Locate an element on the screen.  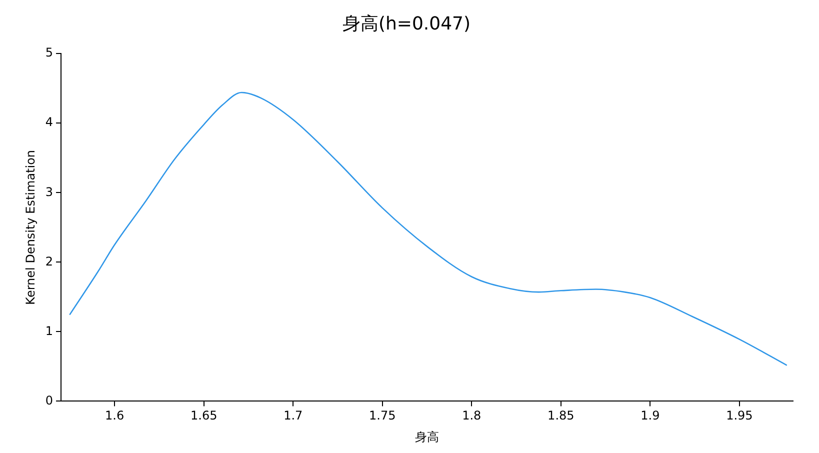
x-tick-label: 1.75 is located at coordinates (382, 415).